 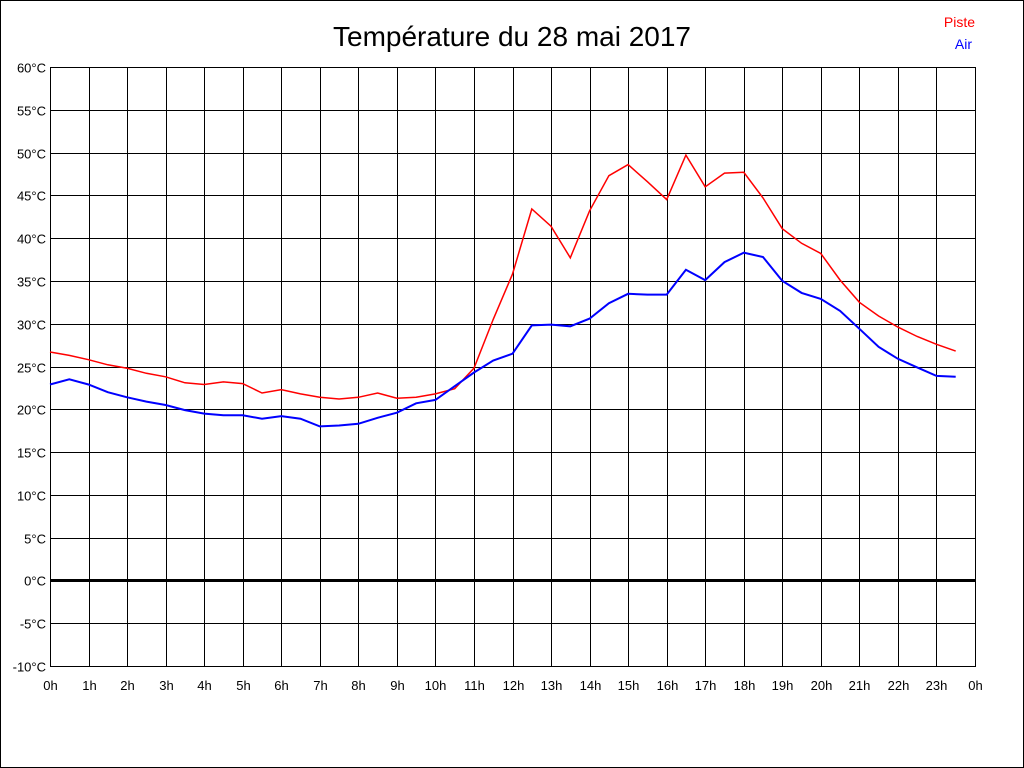 What do you see at coordinates (31, 453) in the screenshot?
I see `y-tick-label: 15°C` at bounding box center [31, 453].